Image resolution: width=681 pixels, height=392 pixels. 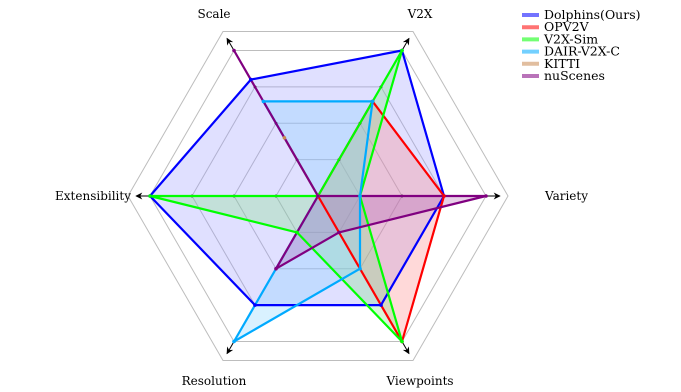 I want to click on axis-label-viewpoints: Viewpoints, so click(x=419, y=381).